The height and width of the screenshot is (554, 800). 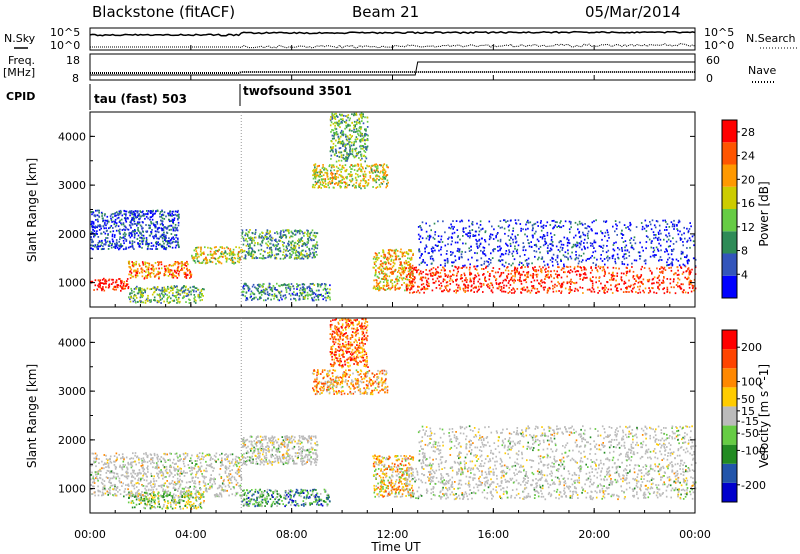 I want to click on nave-tick-high: 60, so click(x=713, y=60).